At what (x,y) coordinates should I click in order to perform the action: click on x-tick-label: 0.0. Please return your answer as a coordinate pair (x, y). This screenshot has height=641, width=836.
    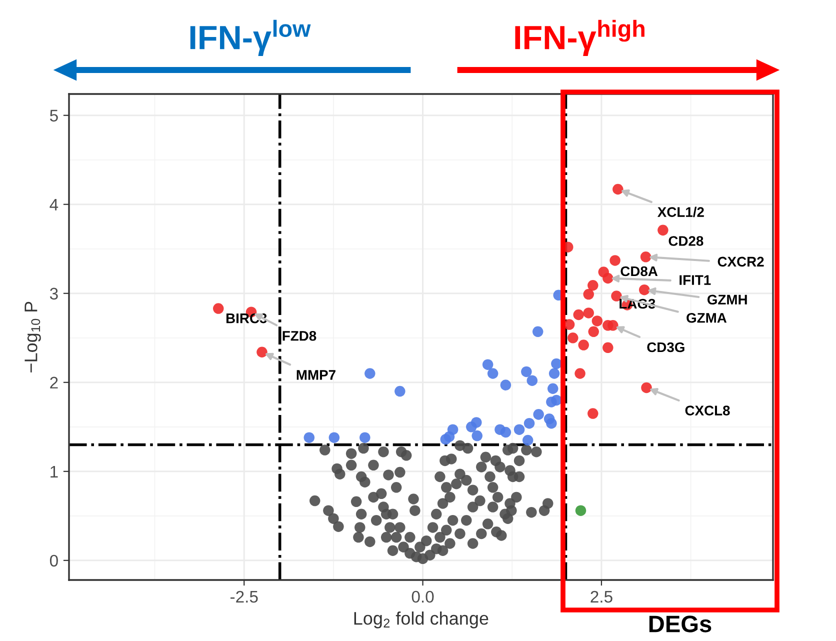
    Looking at the image, I should click on (423, 596).